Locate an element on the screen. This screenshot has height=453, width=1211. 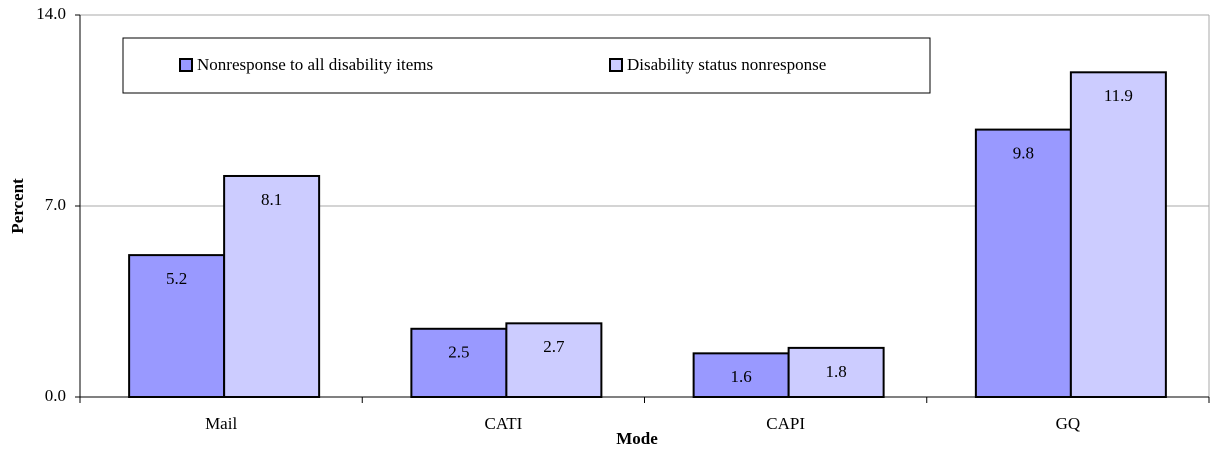
x-axis-label: Mode is located at coordinates (637, 438).